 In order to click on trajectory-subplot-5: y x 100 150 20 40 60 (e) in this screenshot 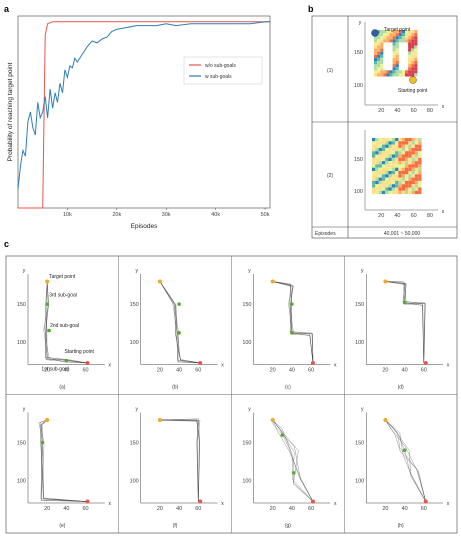, I will do `click(64, 468)`.